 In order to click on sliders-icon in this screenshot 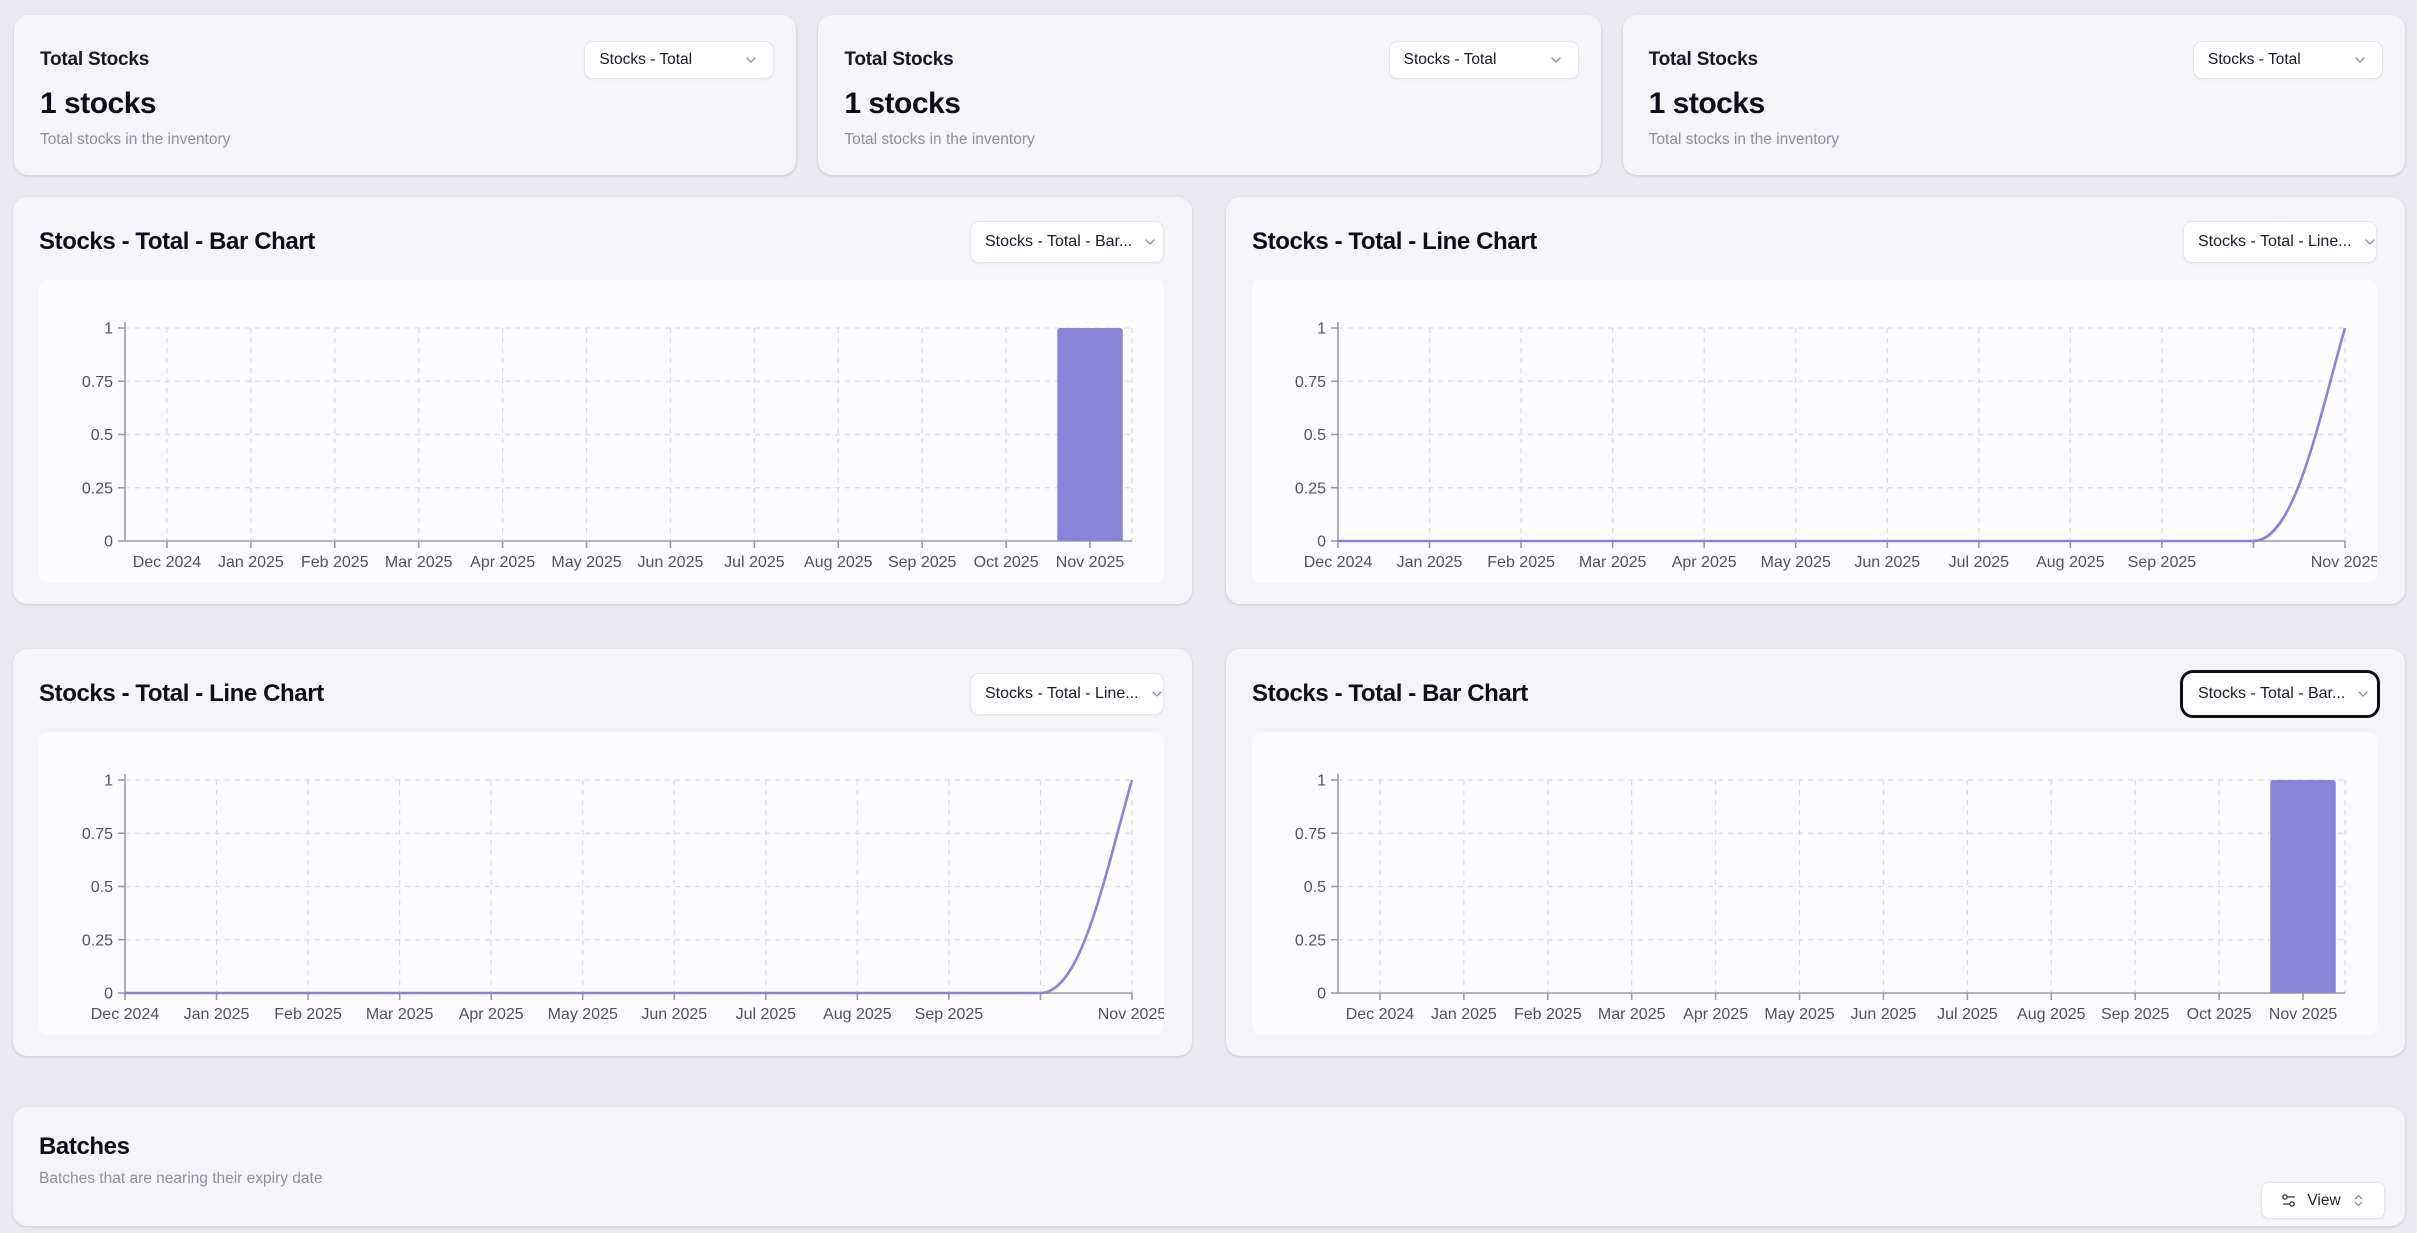, I will do `click(2288, 1200)`.